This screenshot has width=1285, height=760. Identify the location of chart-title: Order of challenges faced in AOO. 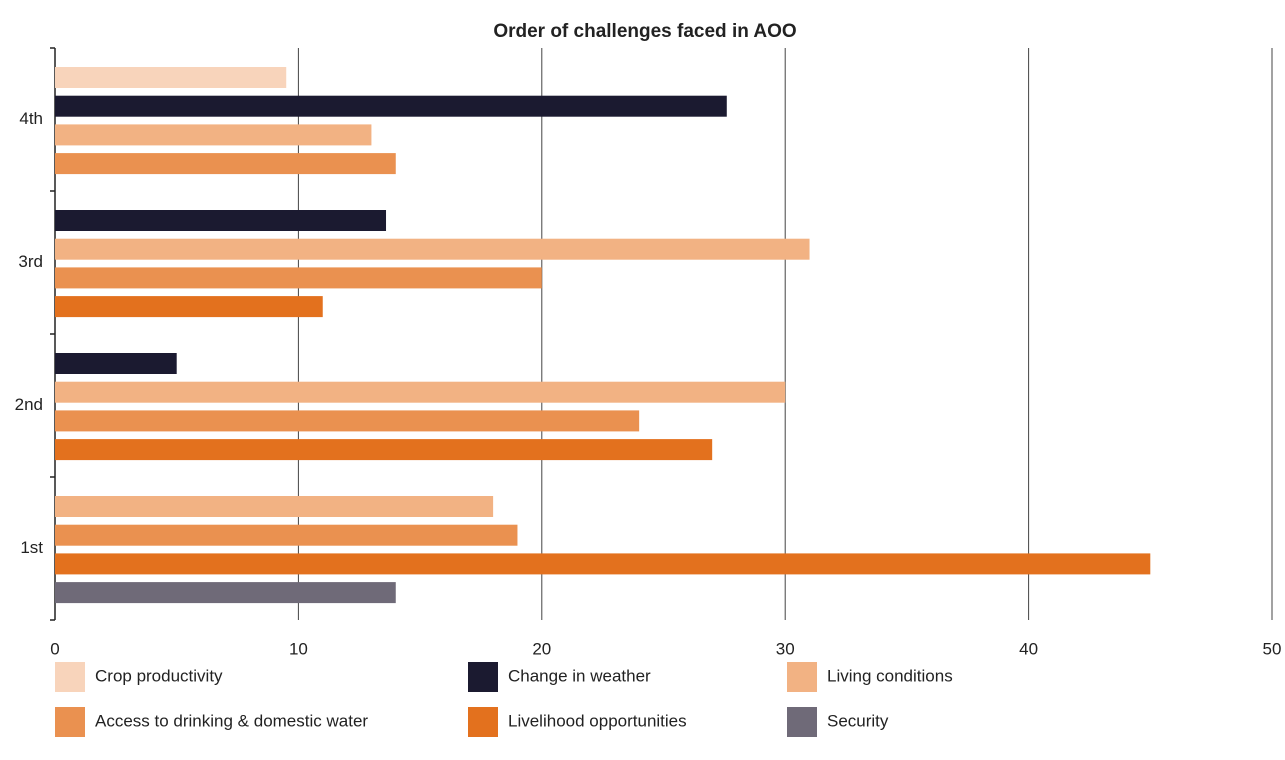
(644, 31).